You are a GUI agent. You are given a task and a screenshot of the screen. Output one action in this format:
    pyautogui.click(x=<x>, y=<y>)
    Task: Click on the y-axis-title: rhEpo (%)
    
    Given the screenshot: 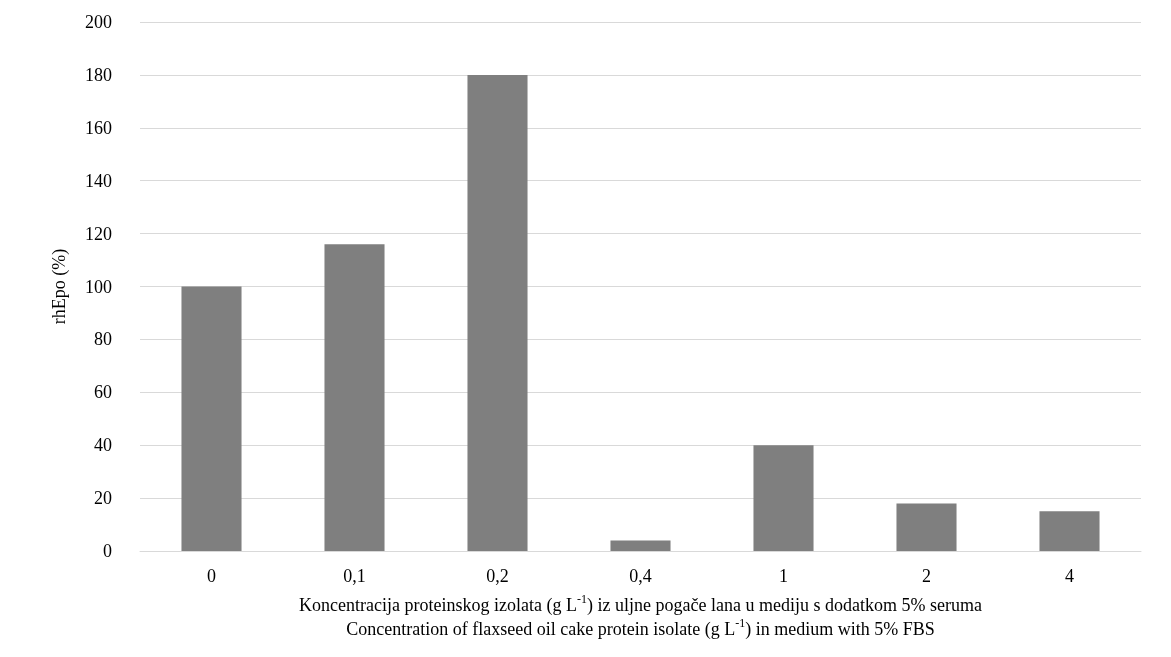 What is the action you would take?
    pyautogui.click(x=59, y=286)
    